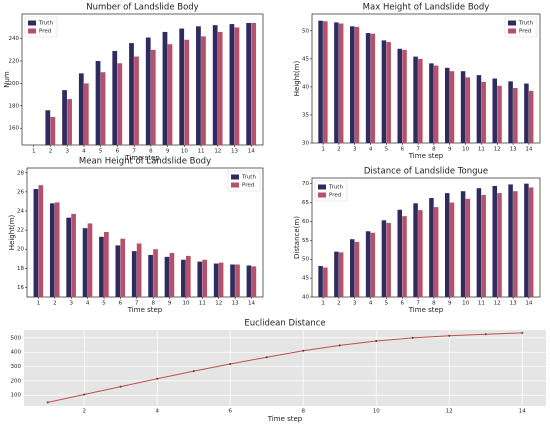  I want to click on x-tick-label: 10, so click(465, 304).